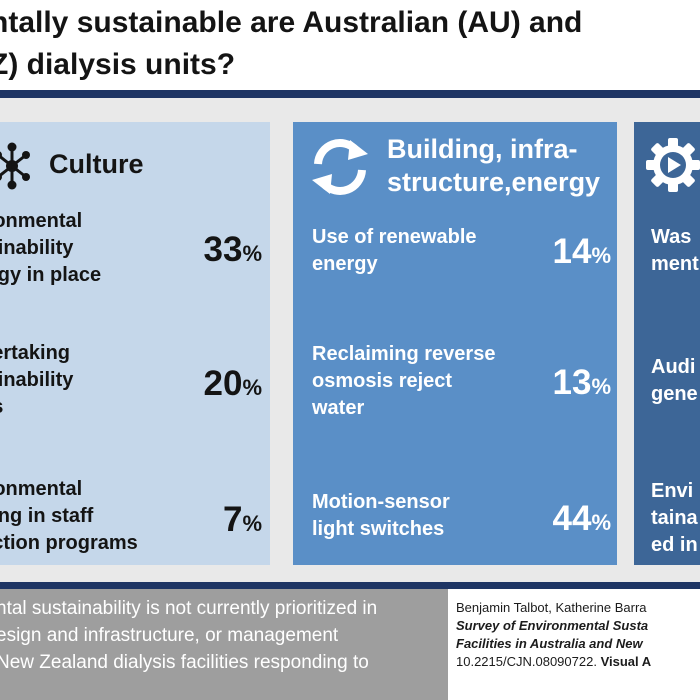 Image resolution: width=700 pixels, height=700 pixels. What do you see at coordinates (675, 264) in the screenshot?
I see `label-line: ment` at bounding box center [675, 264].